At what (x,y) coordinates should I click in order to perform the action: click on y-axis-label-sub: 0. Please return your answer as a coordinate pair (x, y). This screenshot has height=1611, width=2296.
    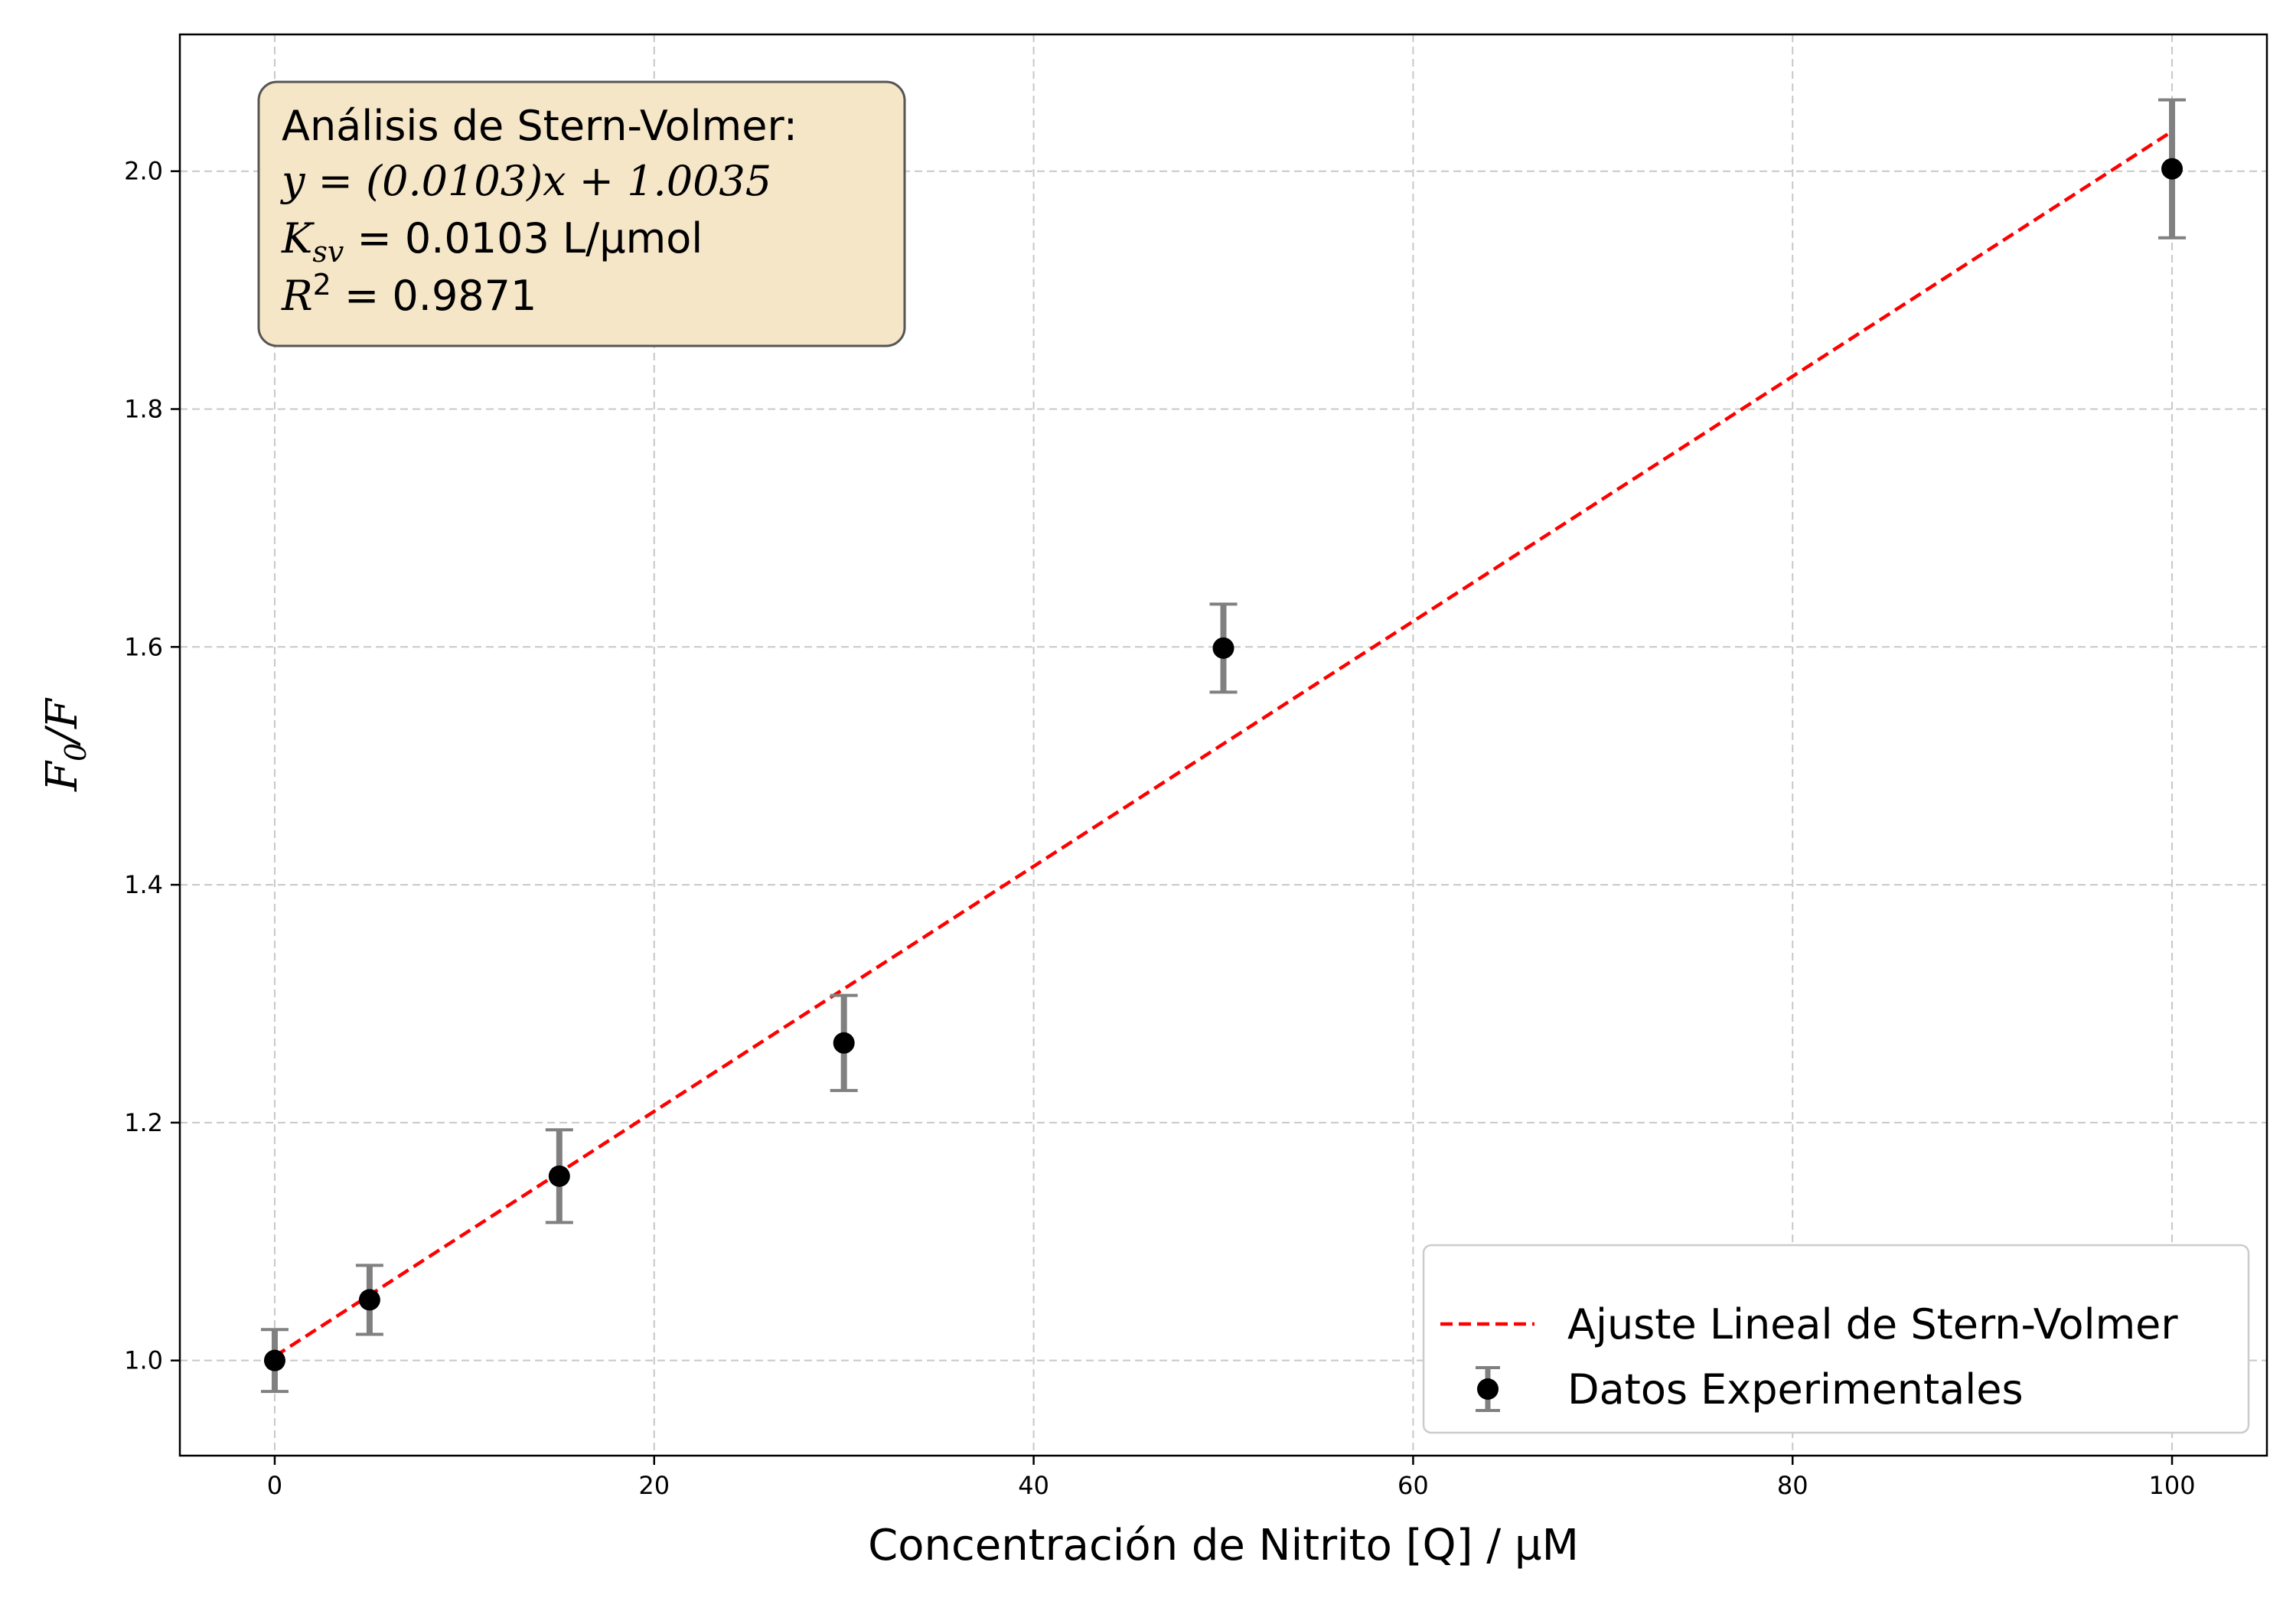
    Looking at the image, I should click on (76, 752).